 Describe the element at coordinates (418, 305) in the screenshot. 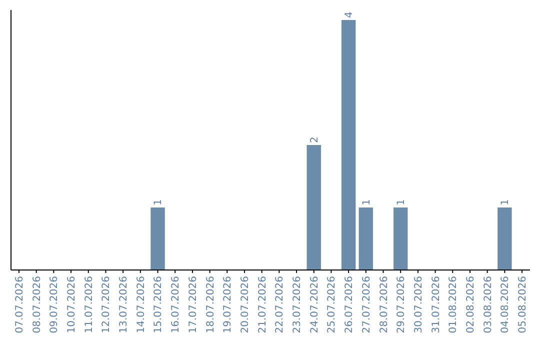

I see `x-tick-label: 30.07.2026` at that location.